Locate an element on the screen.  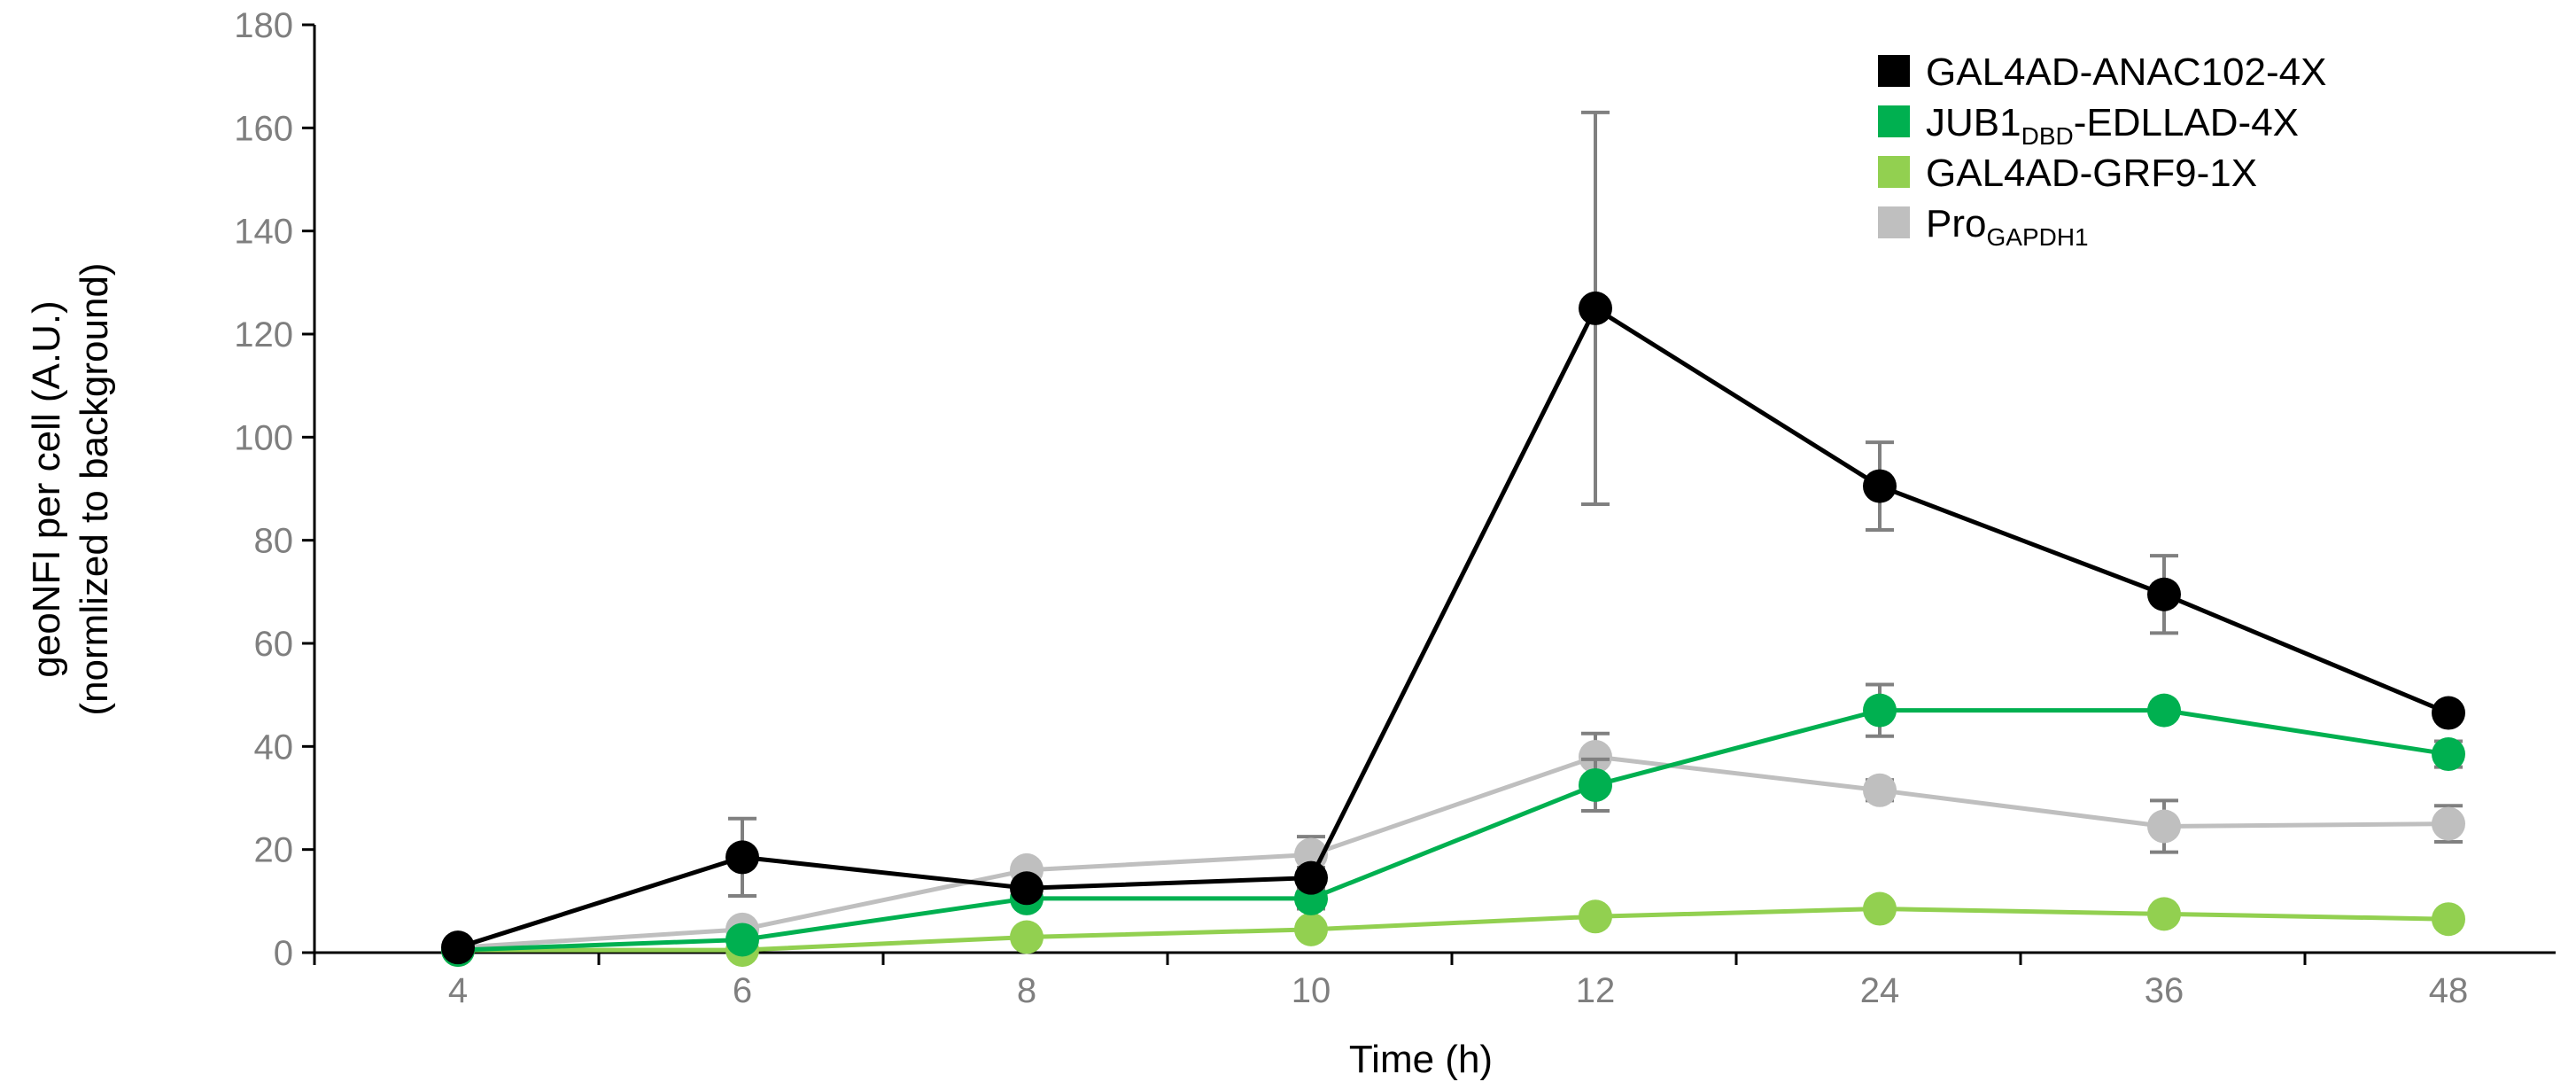
y-tick-label: 140 is located at coordinates (263, 232).